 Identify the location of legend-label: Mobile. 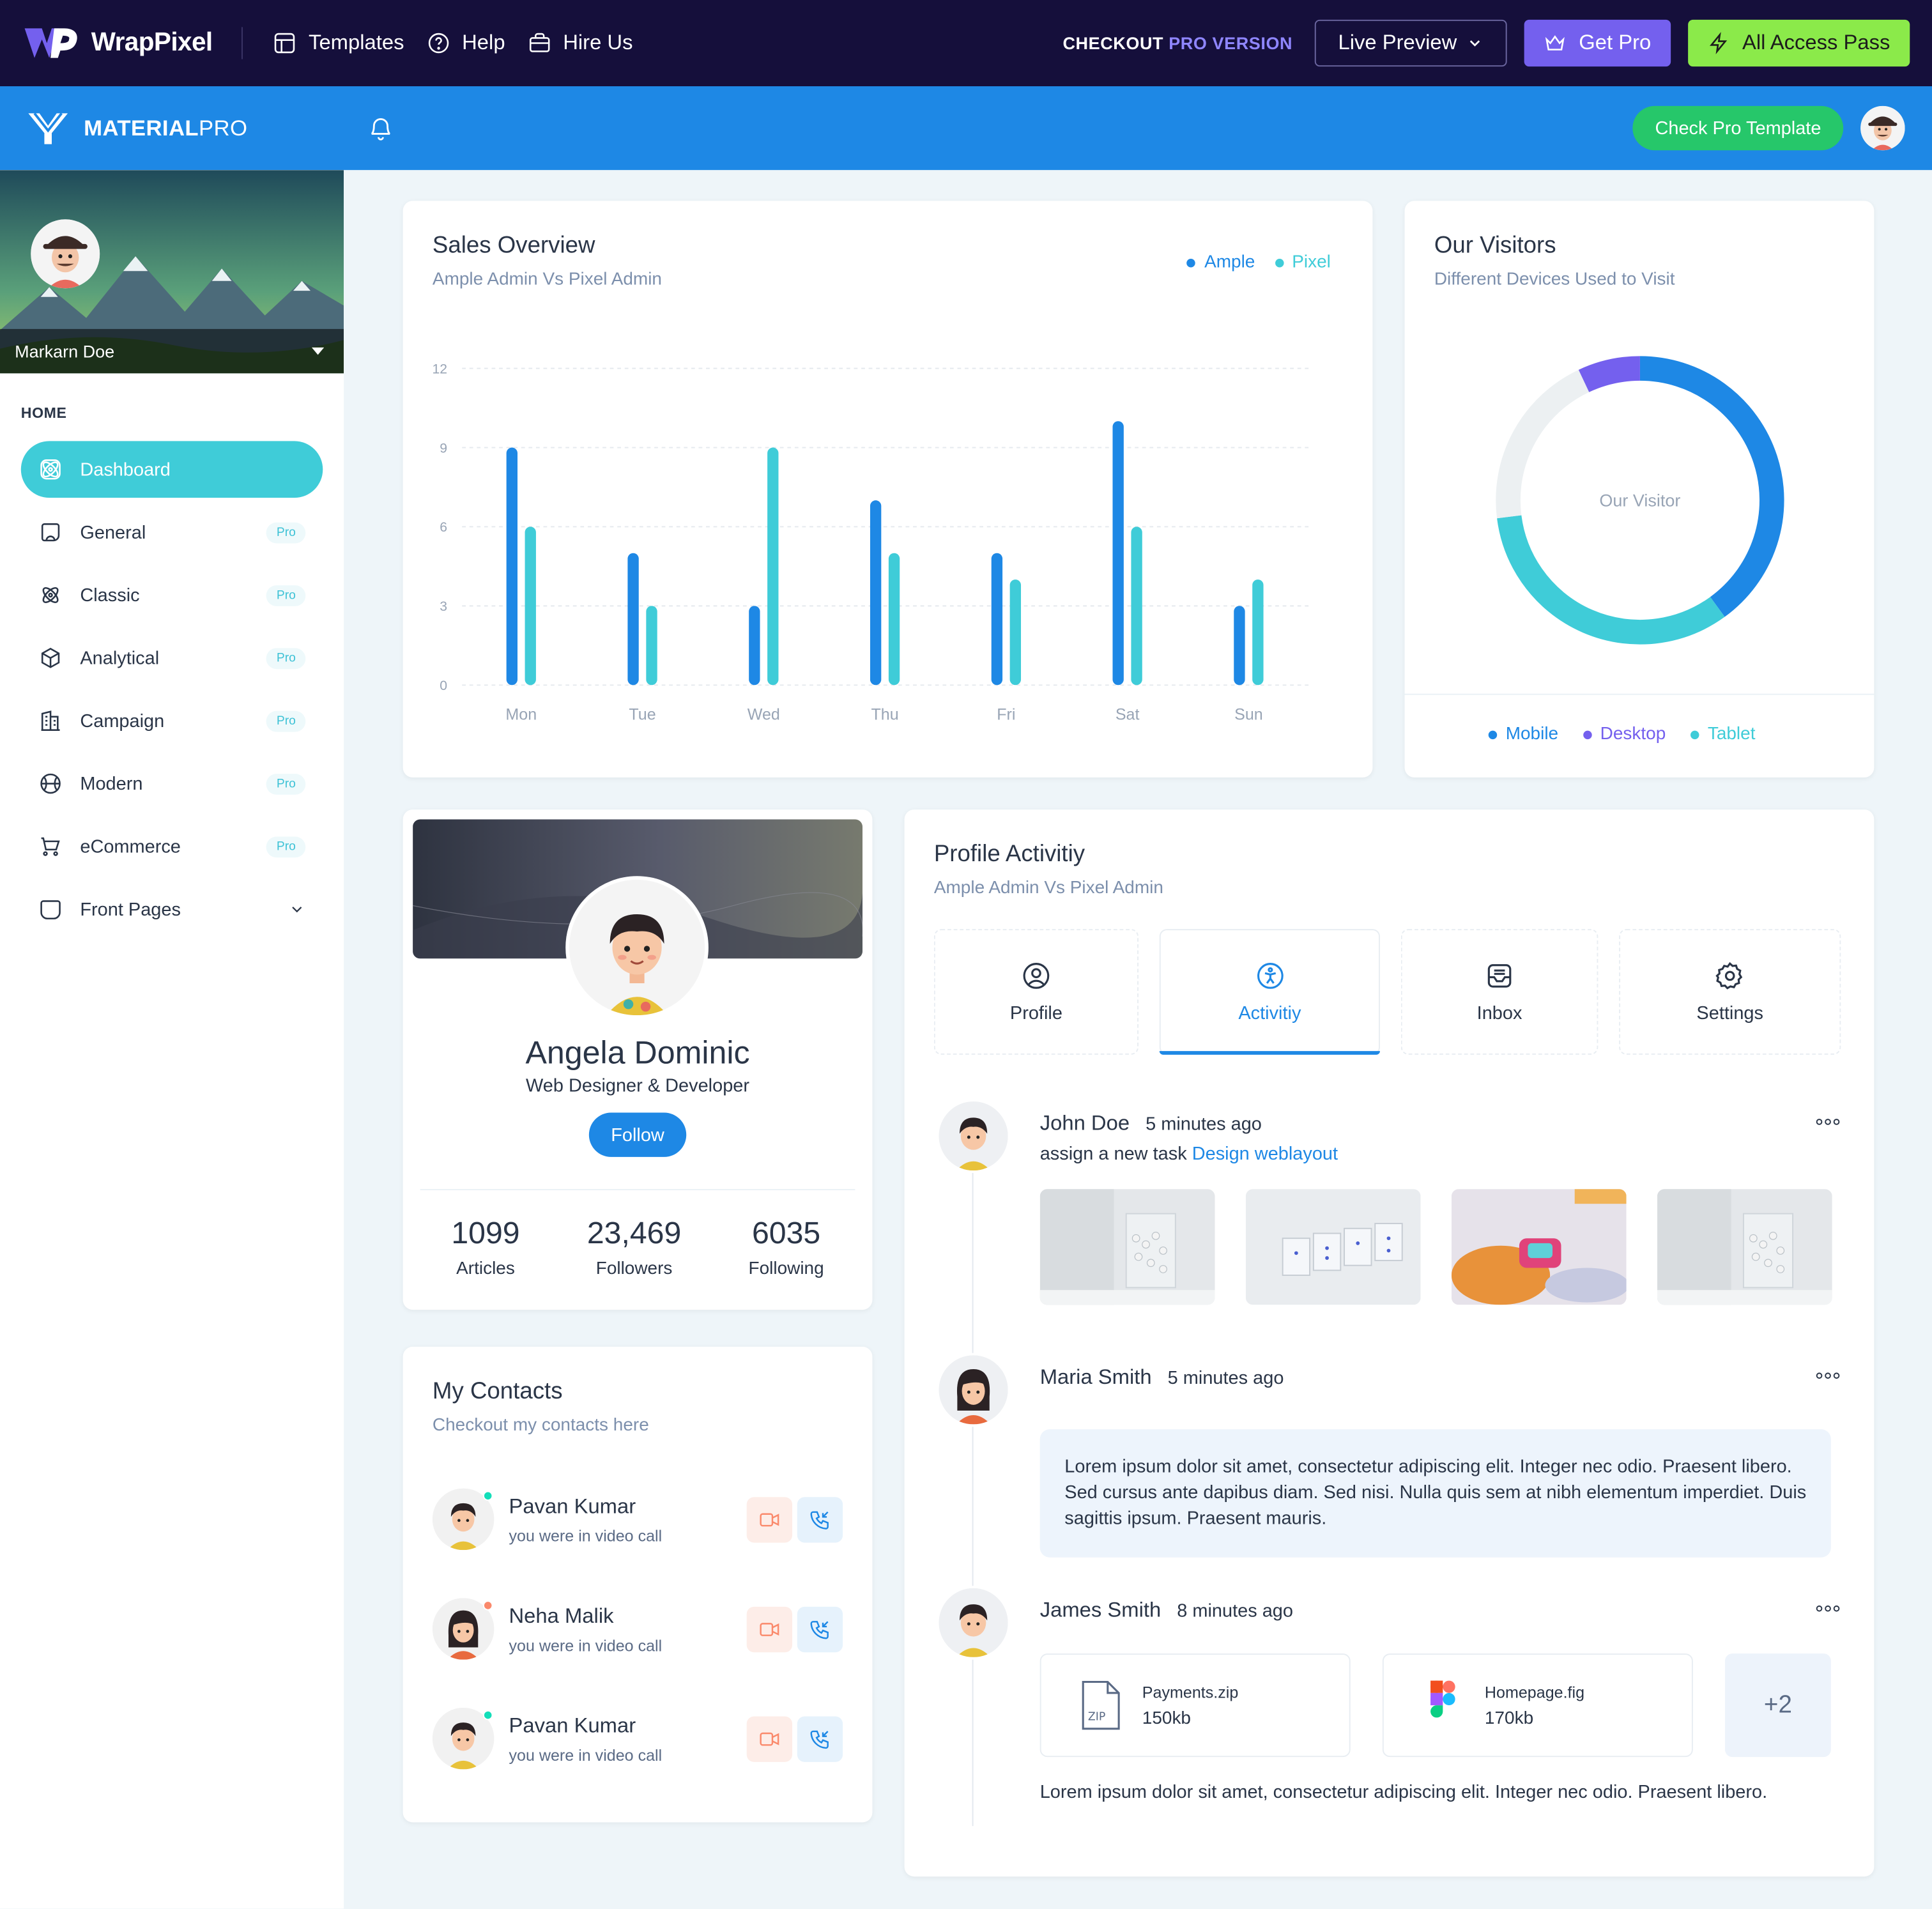
(1532, 734).